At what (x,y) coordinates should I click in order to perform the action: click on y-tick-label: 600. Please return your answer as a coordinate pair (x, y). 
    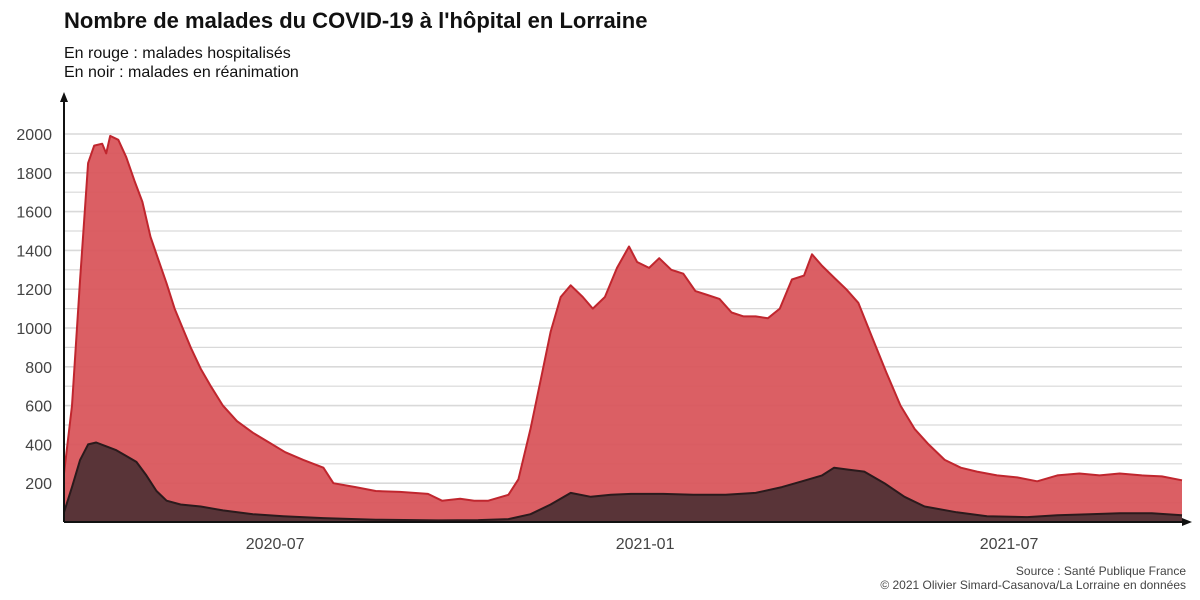
    Looking at the image, I should click on (38, 407).